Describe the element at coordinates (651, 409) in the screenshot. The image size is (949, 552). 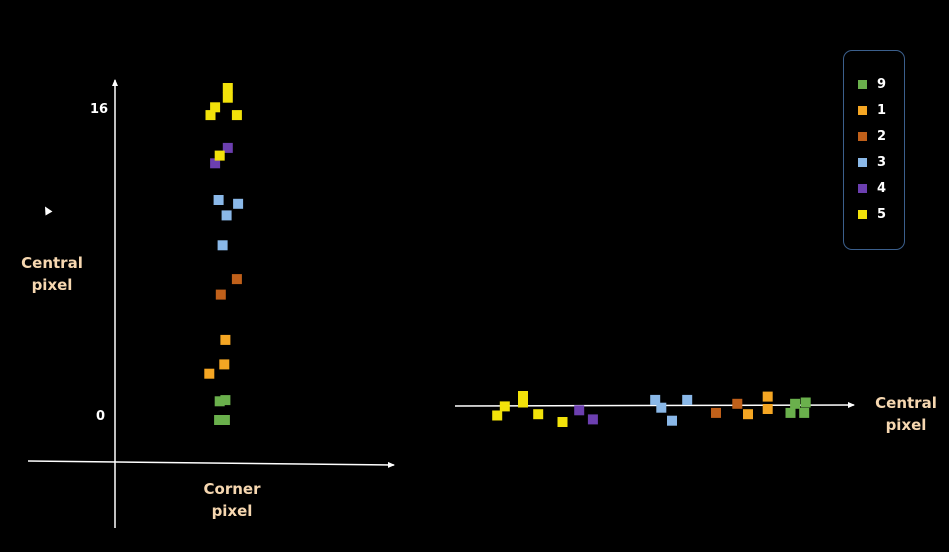
I see `right-chart-marks` at that location.